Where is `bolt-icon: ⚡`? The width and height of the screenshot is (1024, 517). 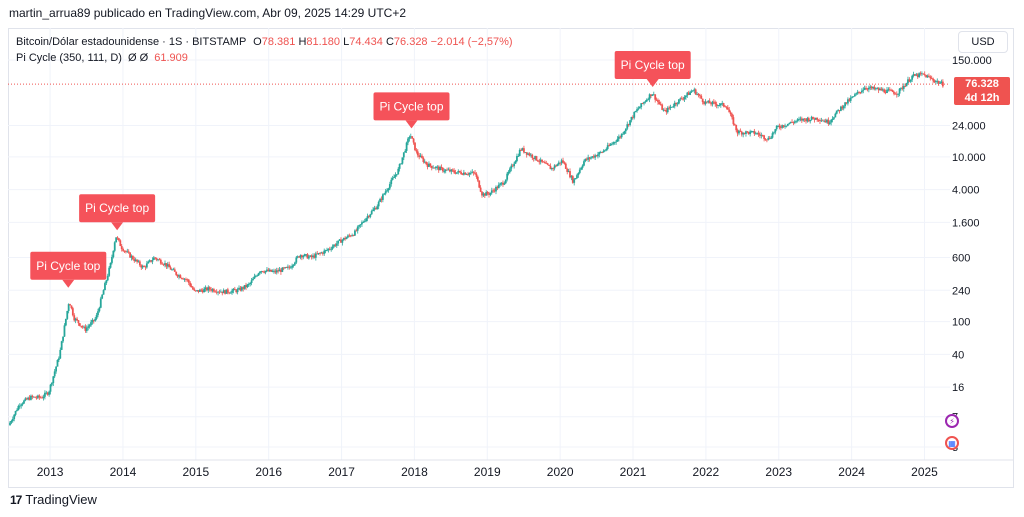 bolt-icon: ⚡ is located at coordinates (952, 421).